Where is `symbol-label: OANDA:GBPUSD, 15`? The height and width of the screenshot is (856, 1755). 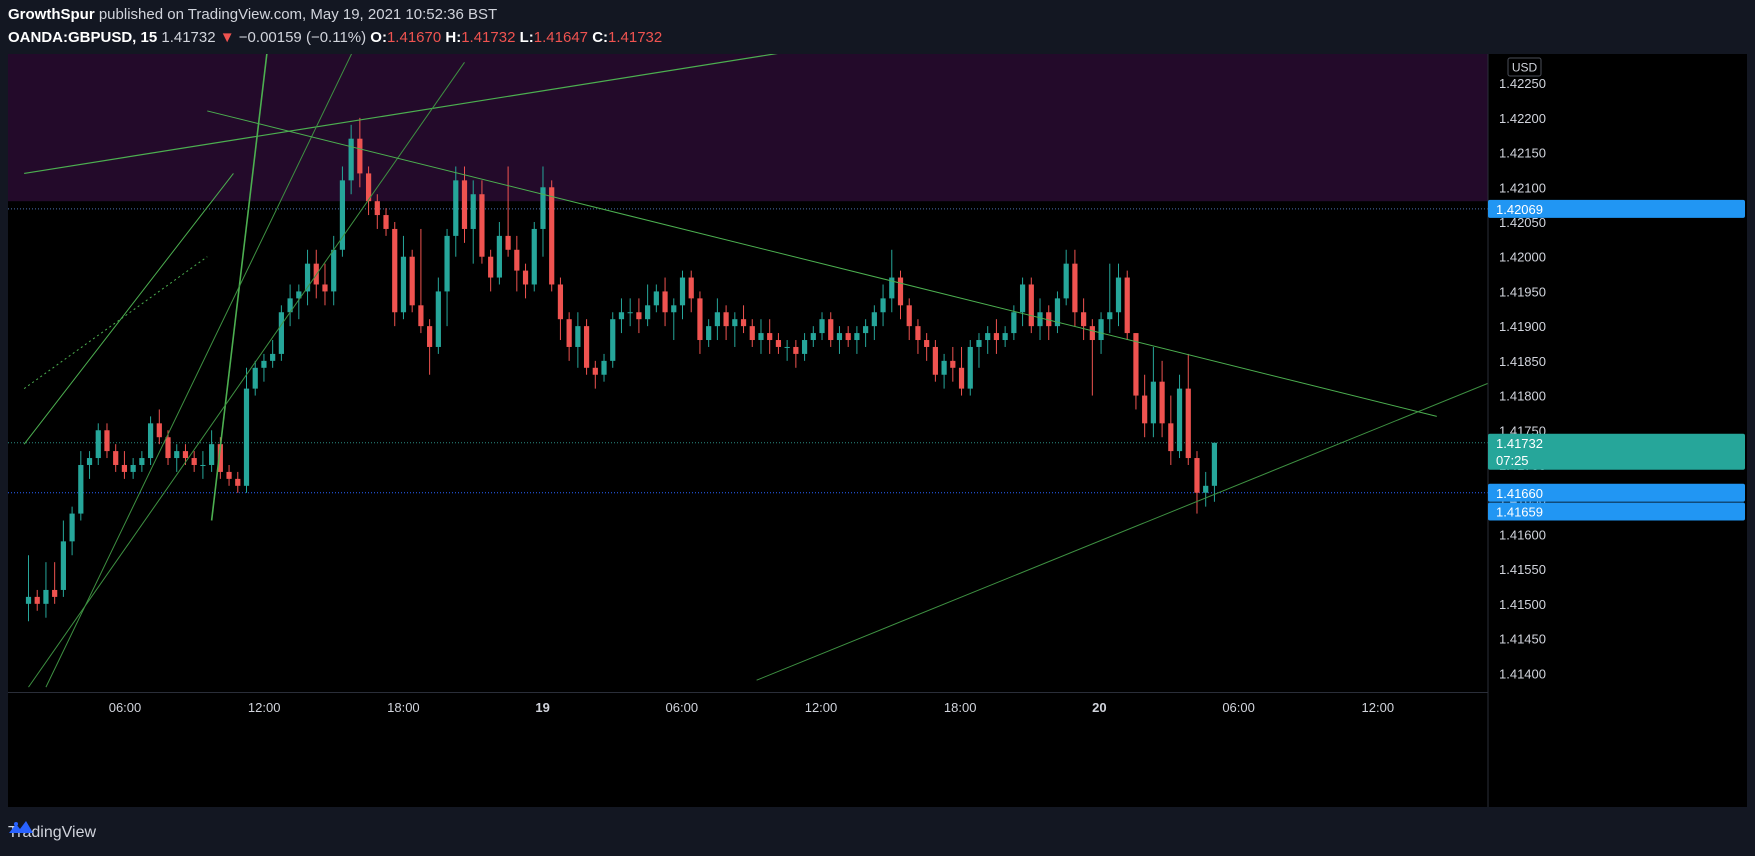 symbol-label: OANDA:GBPUSD, 15 is located at coordinates (83, 37).